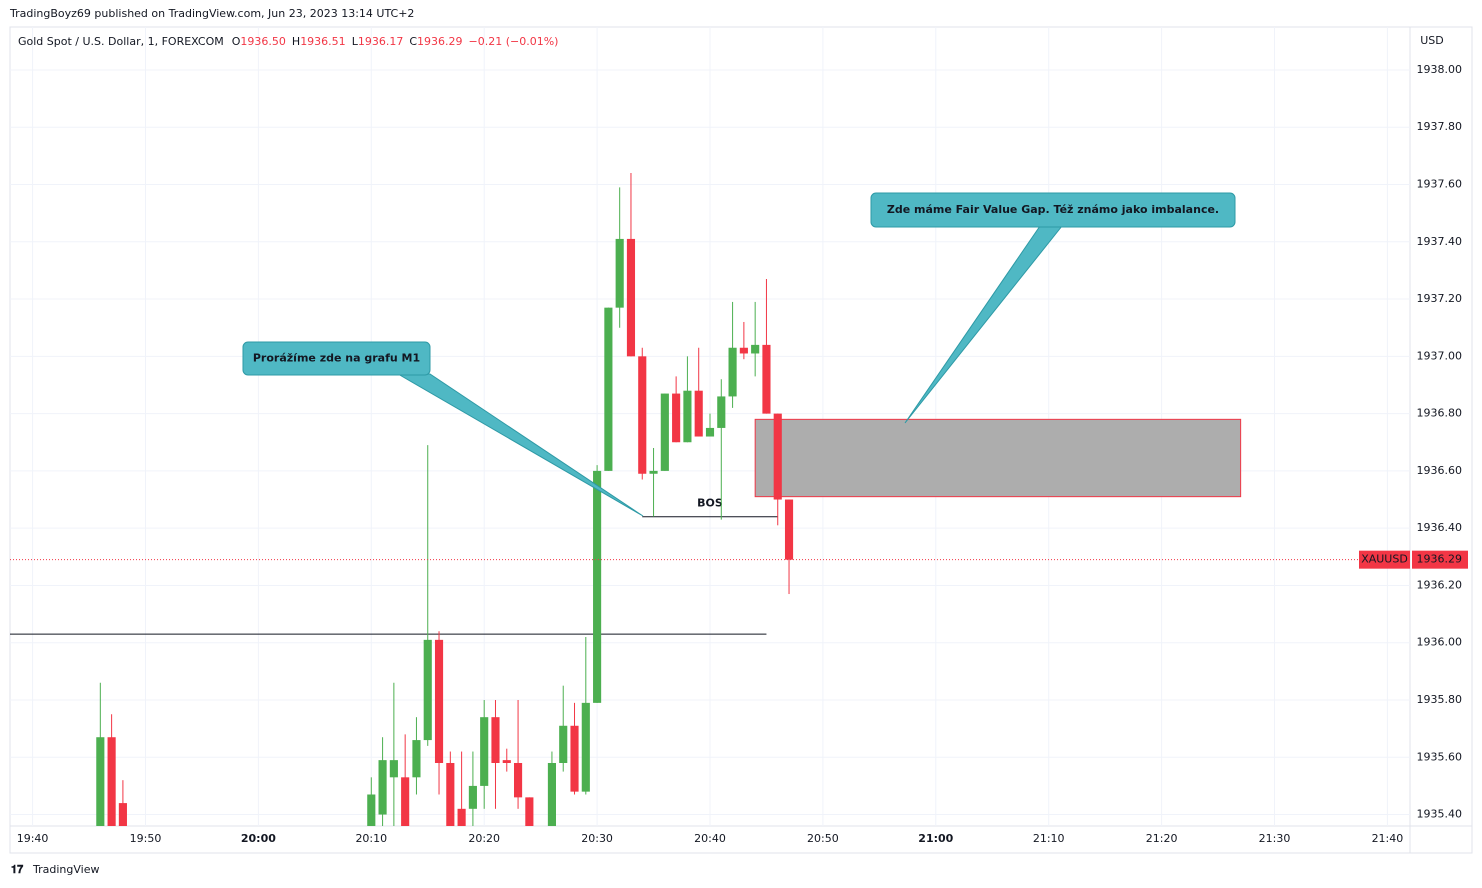 Image resolution: width=1482 pixels, height=888 pixels. Describe the element at coordinates (323, 41) in the screenshot. I see `legend-value: 1936.51` at that location.